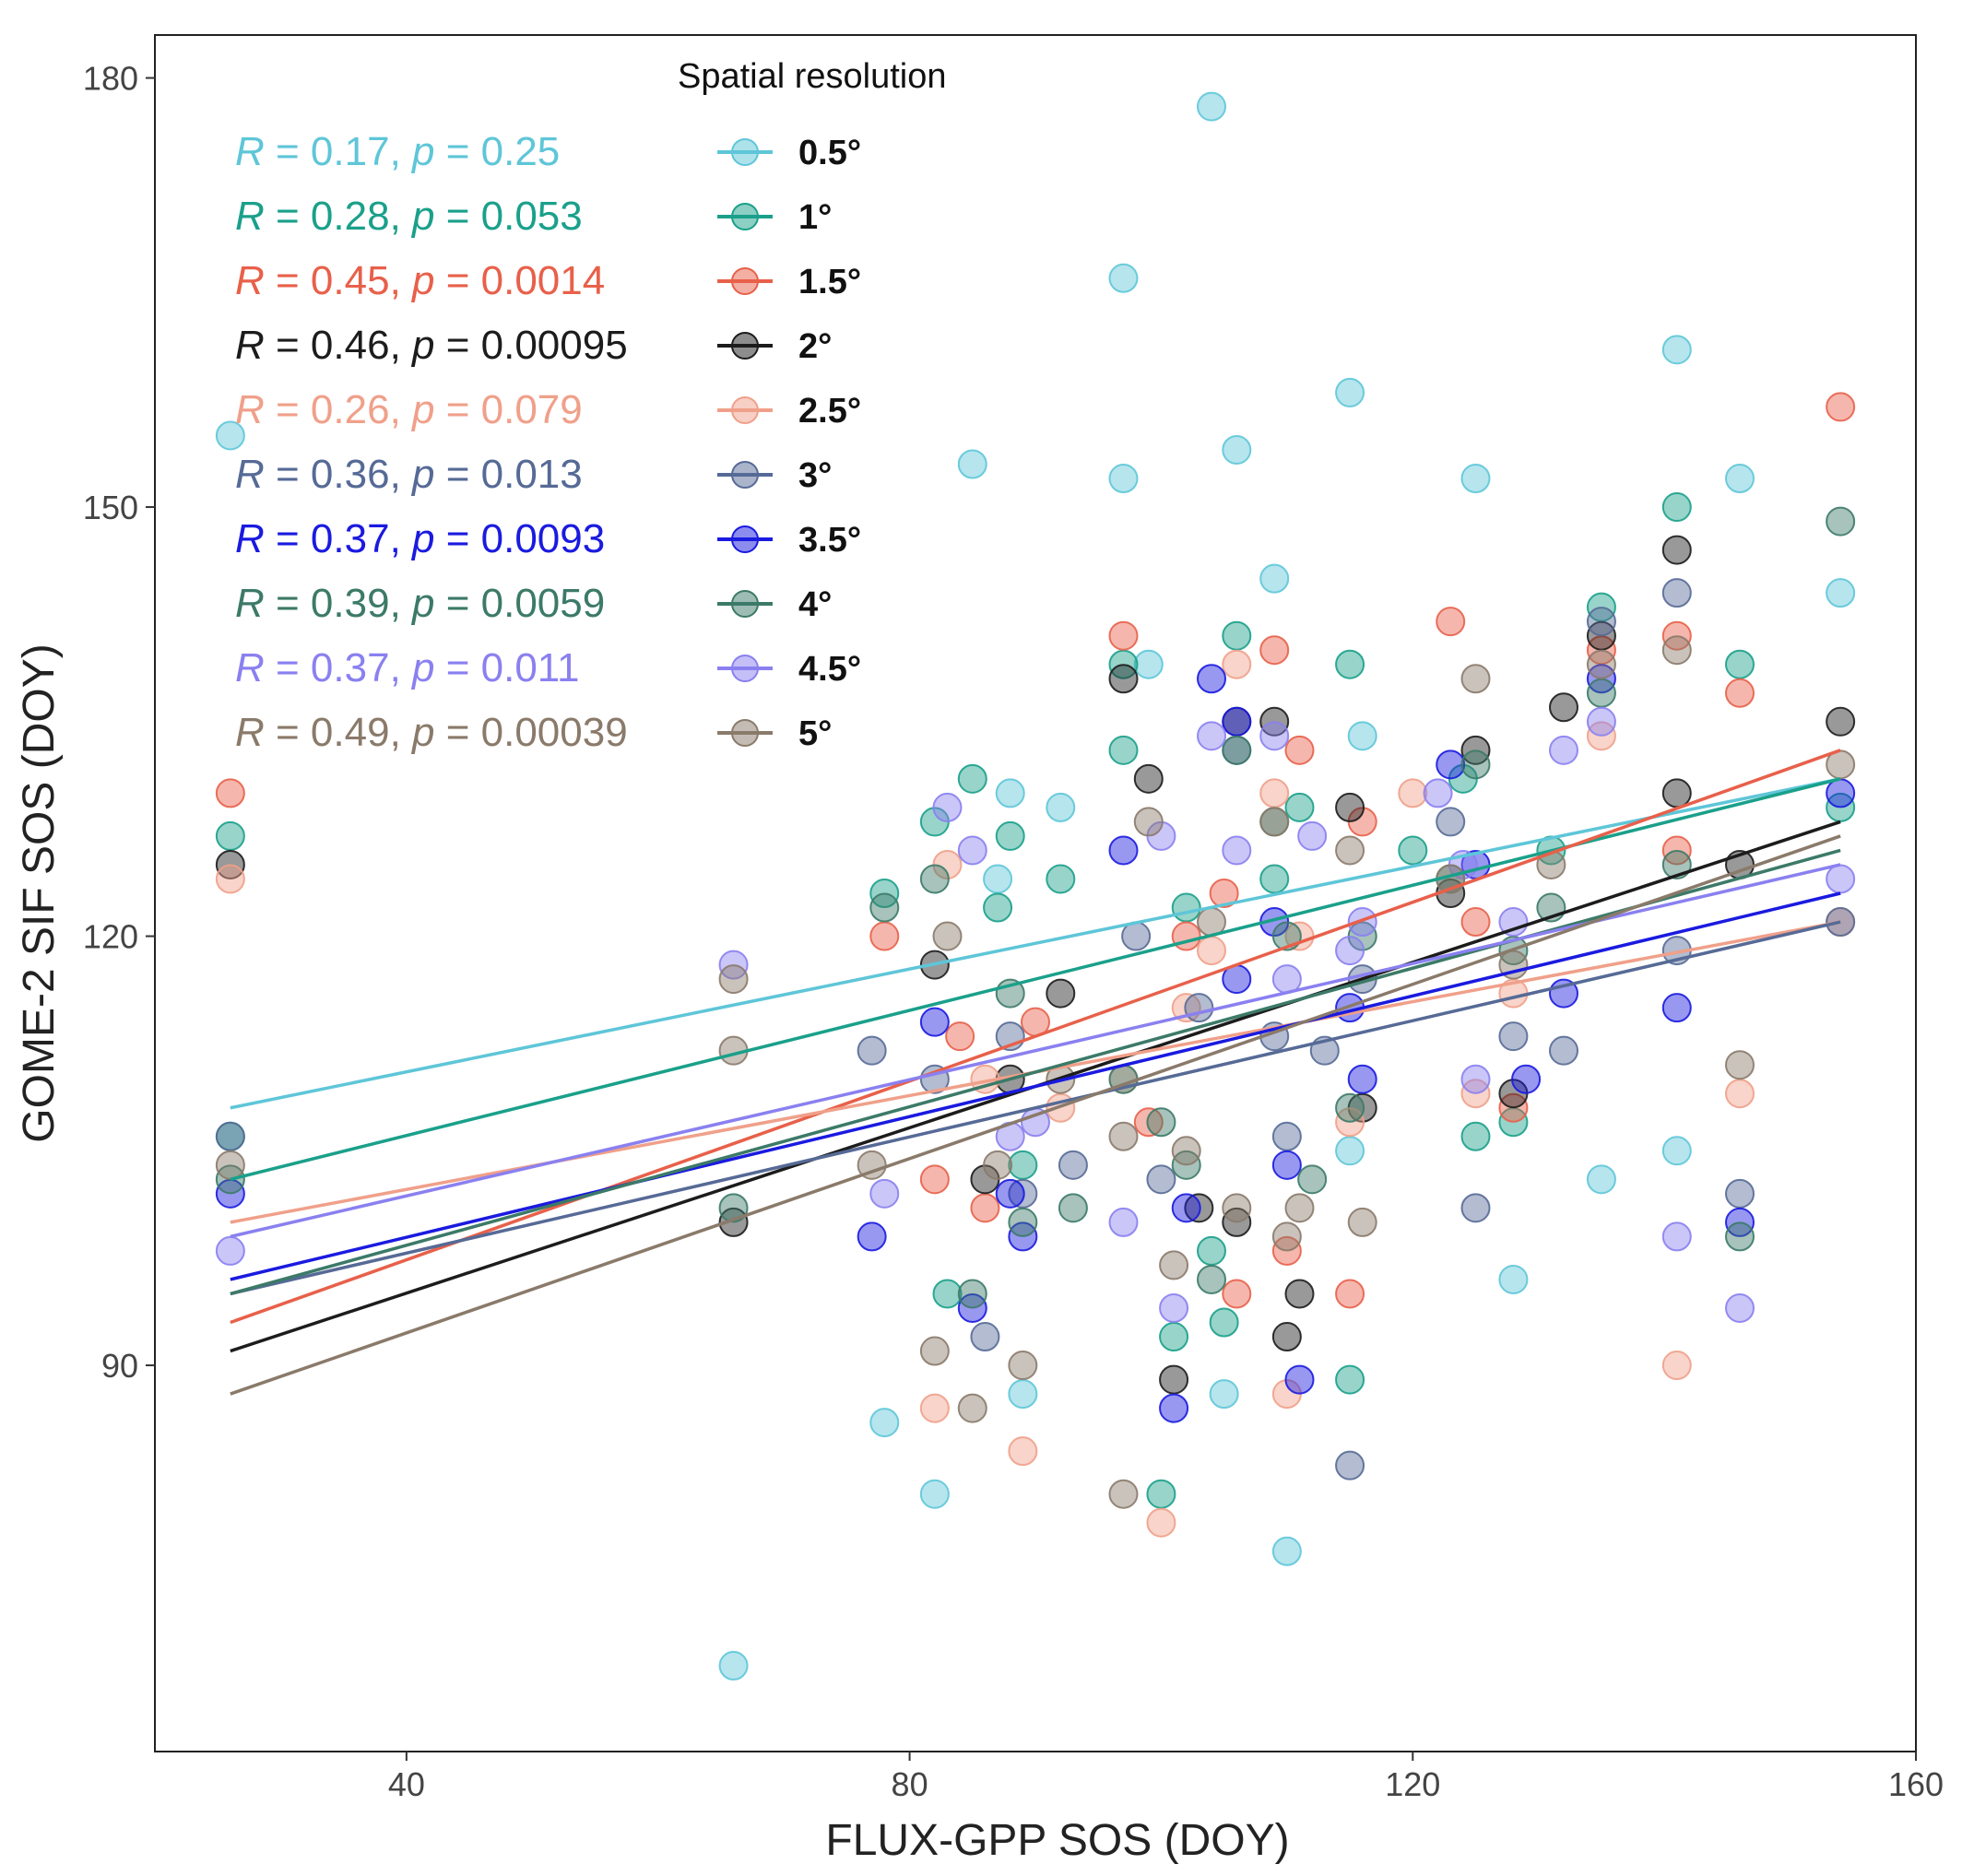 This screenshot has width=1962, height=1876. Describe the element at coordinates (431, 346) in the screenshot. I see `series-stat-label: R = 0.46, p = 0.00095` at that location.